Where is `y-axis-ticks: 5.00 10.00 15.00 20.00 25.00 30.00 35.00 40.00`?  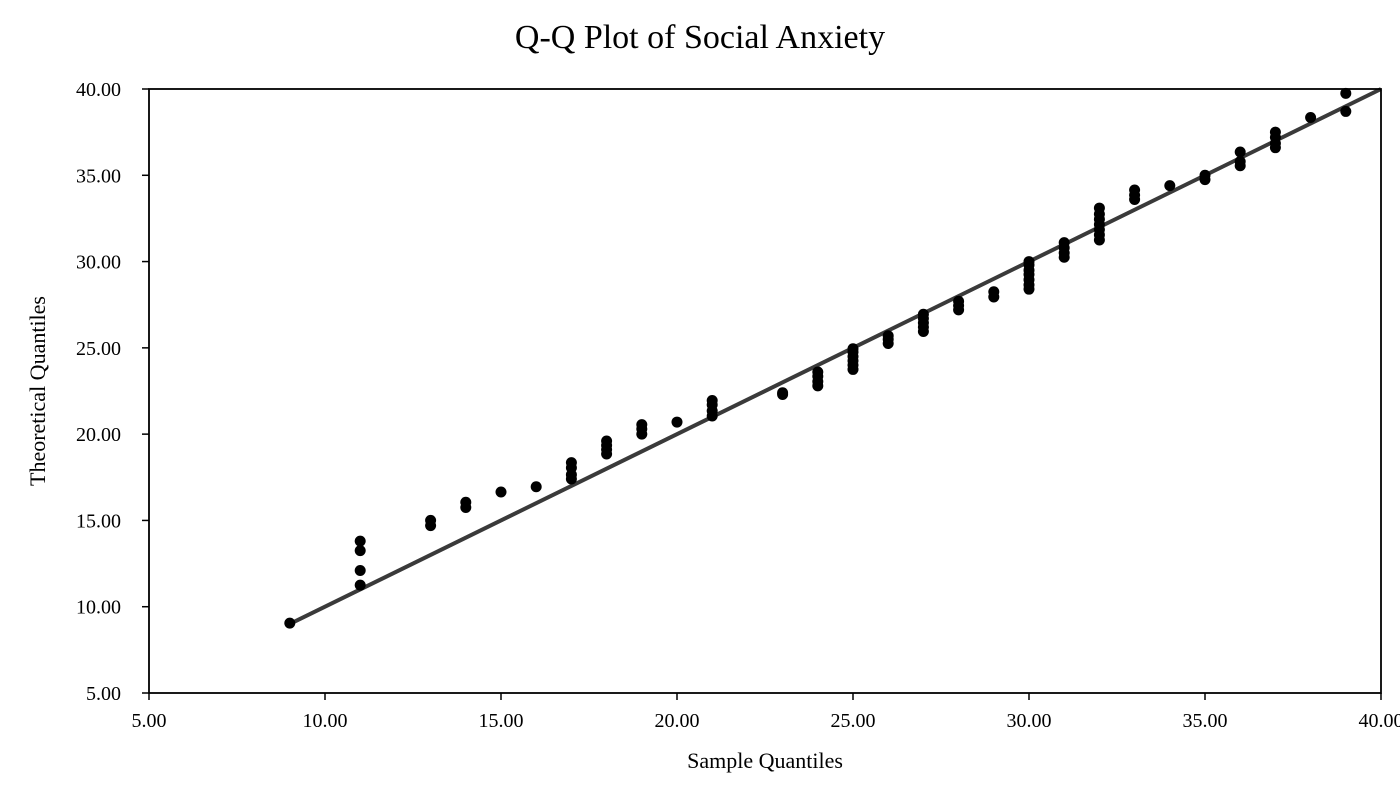
y-axis-ticks: 5.00 10.00 15.00 20.00 25.00 30.00 35.00 40.00 is located at coordinates (112, 392).